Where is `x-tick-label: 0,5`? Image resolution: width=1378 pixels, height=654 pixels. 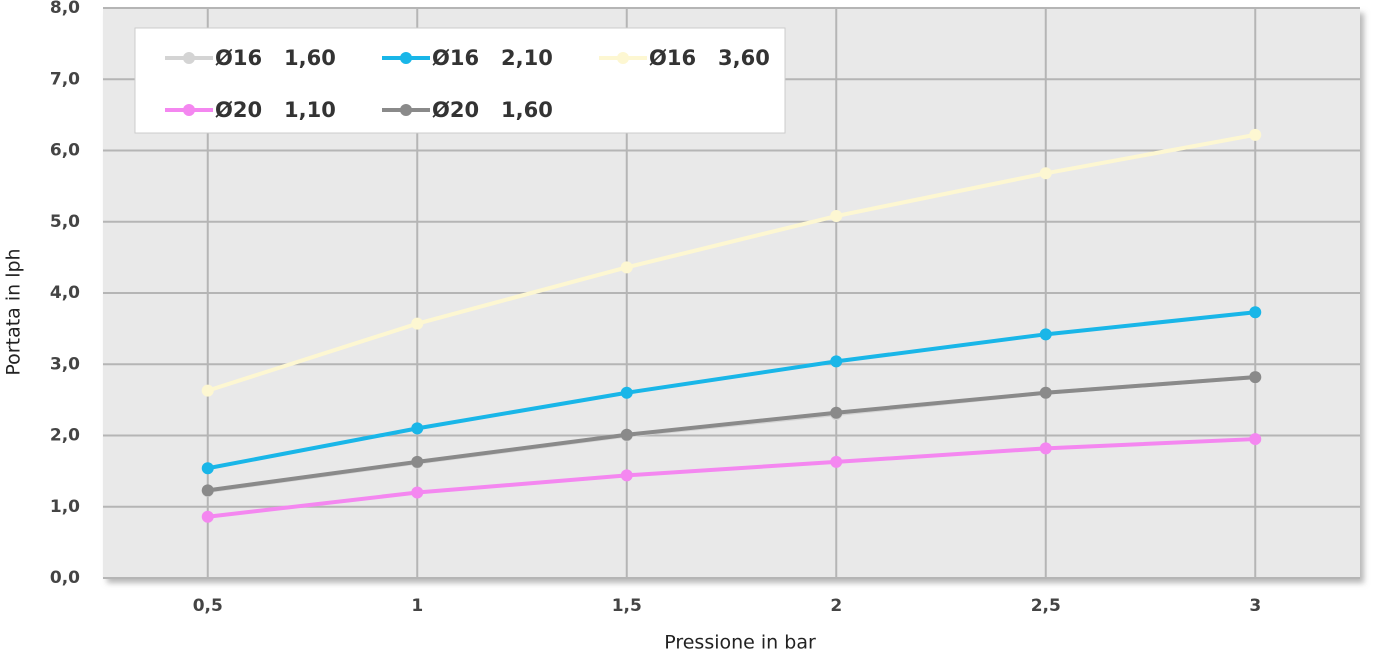
x-tick-label: 0,5 is located at coordinates (208, 606).